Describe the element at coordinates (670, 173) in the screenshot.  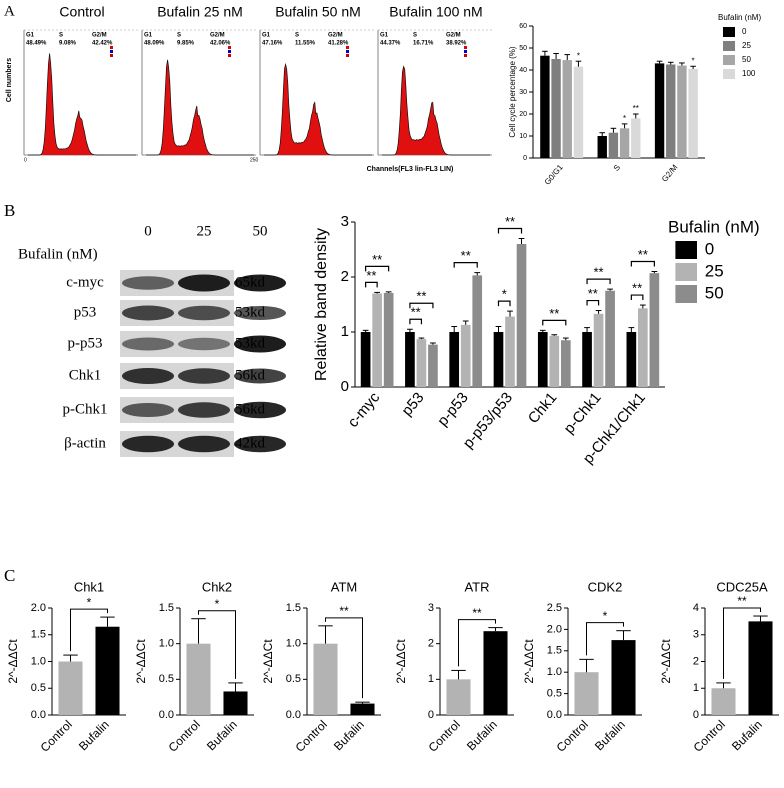
I see `x-tick-label: G2/M` at that location.